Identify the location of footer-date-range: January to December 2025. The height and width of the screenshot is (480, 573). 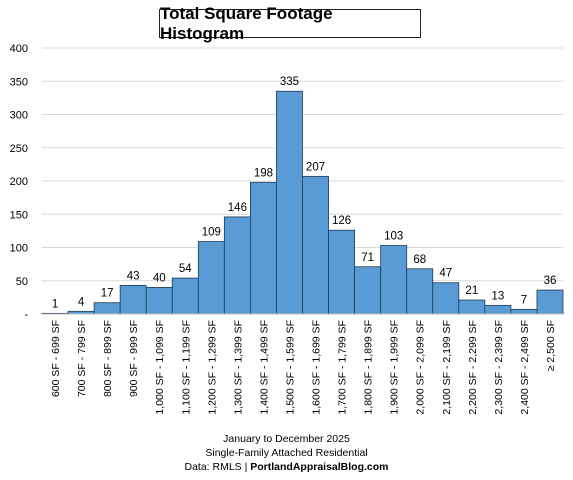
(286, 439).